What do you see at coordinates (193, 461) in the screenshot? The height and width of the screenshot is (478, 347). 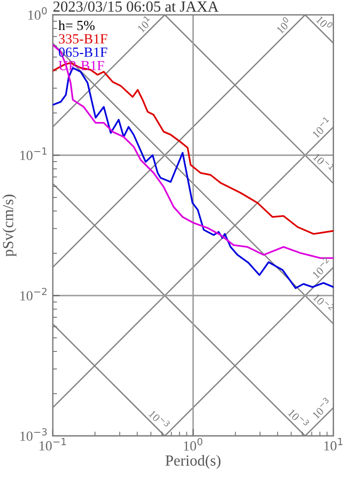 I see `x-axis-title: Period(s)` at bounding box center [193, 461].